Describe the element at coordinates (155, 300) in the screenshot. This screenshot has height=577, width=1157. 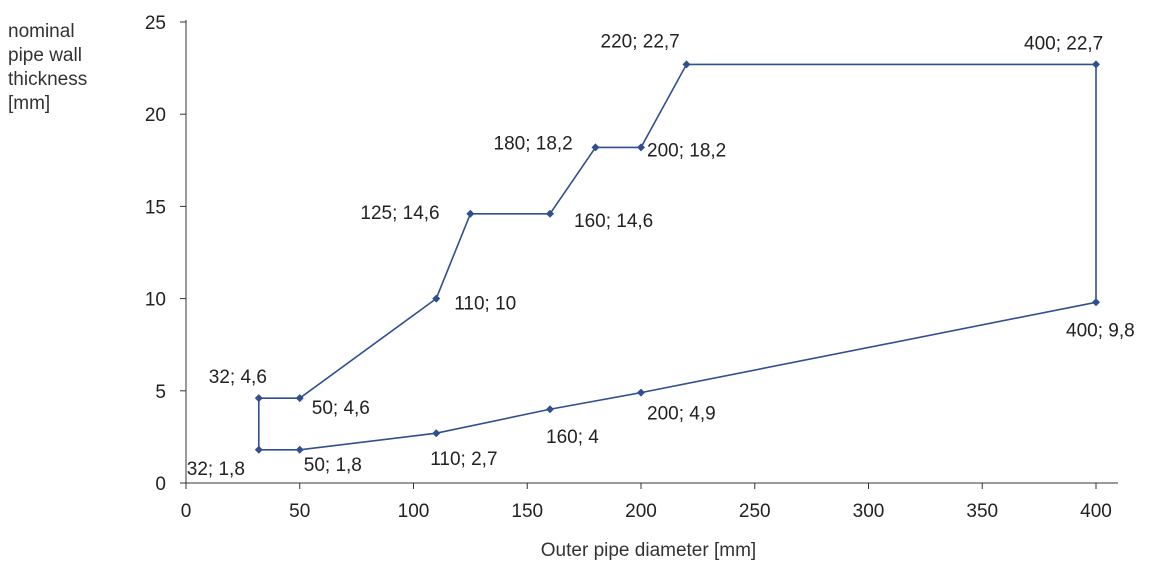
I see `y-tick-label: 10` at that location.